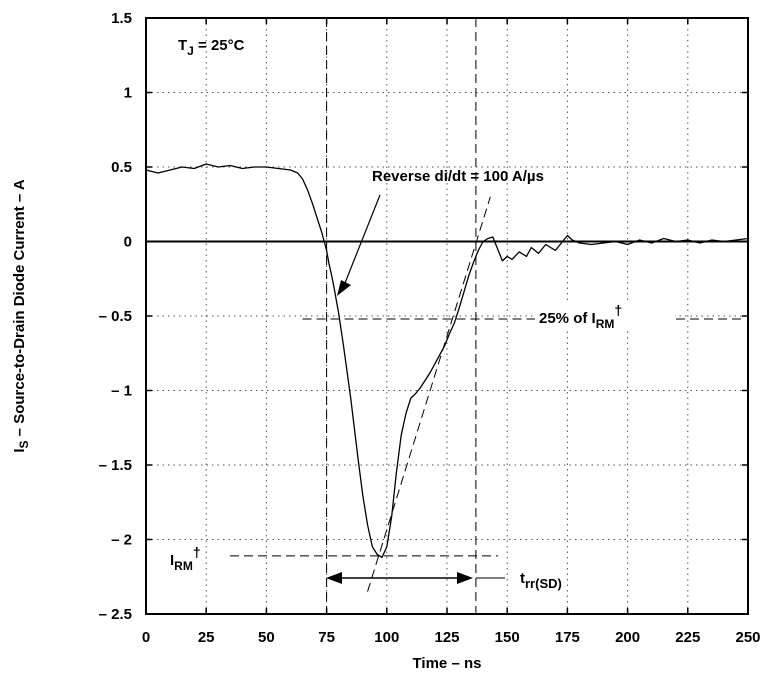 The image size is (769, 677). What do you see at coordinates (687, 637) in the screenshot?
I see `x-tick-label: 225` at bounding box center [687, 637].